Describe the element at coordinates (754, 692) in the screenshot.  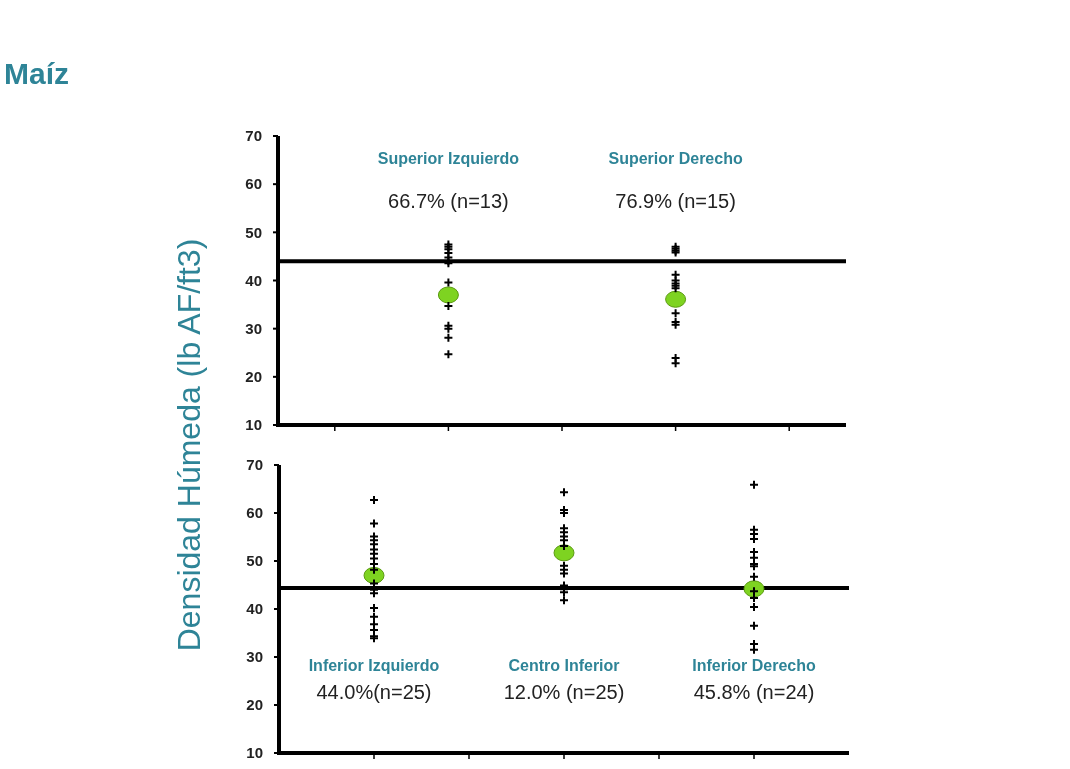
I see `annotation: 45.8% (n=24)` at that location.